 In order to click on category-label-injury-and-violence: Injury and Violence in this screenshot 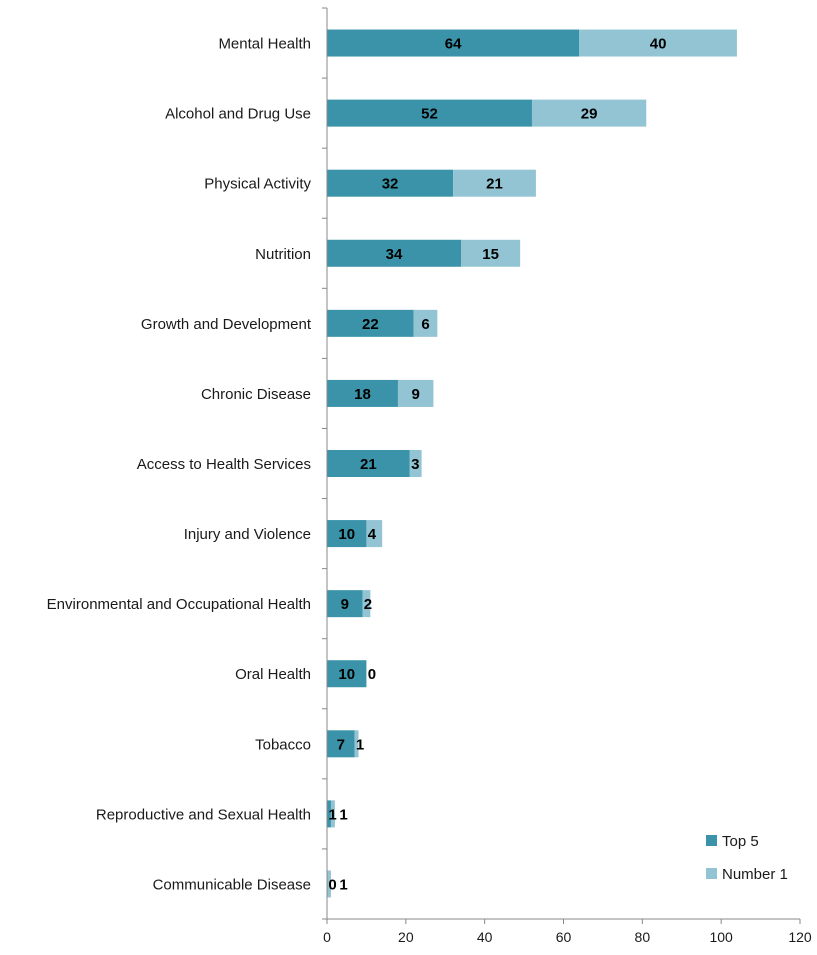, I will do `click(247, 534)`.